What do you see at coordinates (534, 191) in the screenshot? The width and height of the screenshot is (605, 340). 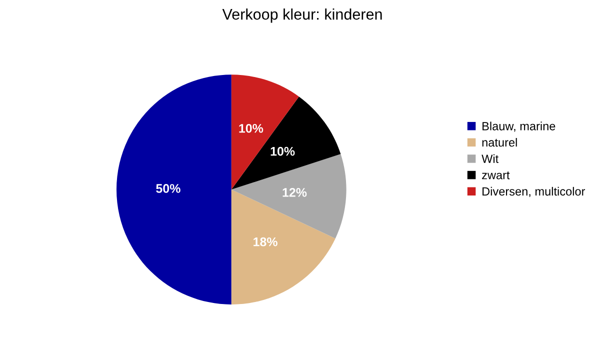 I see `legend-label: Diversen, multicolor` at bounding box center [534, 191].